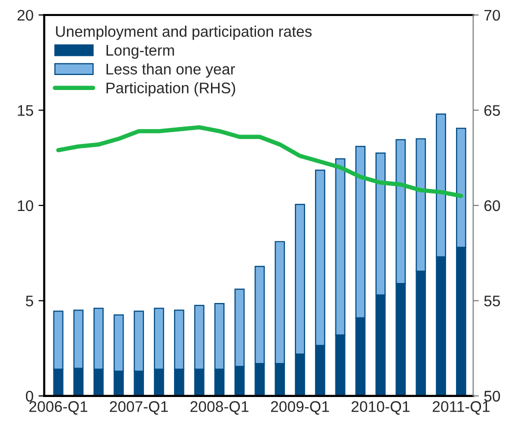  What do you see at coordinates (26, 15) in the screenshot?
I see `y-tick-label: 20` at bounding box center [26, 15].